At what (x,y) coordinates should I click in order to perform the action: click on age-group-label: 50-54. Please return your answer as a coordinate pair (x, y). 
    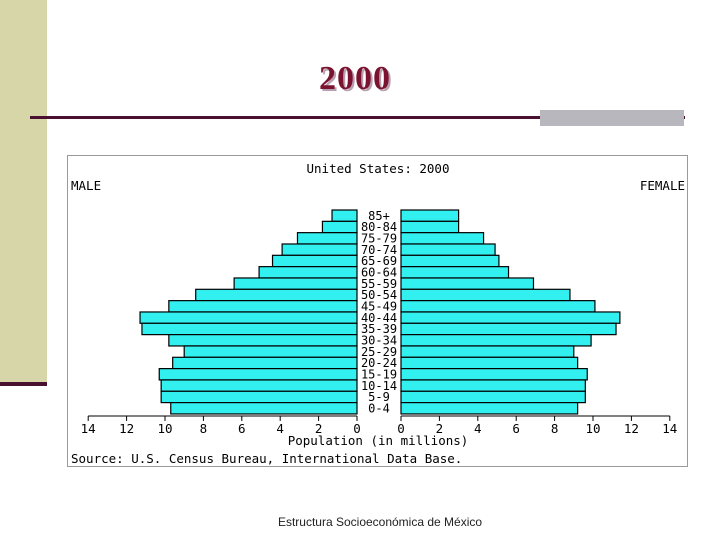
    Looking at the image, I should click on (379, 295).